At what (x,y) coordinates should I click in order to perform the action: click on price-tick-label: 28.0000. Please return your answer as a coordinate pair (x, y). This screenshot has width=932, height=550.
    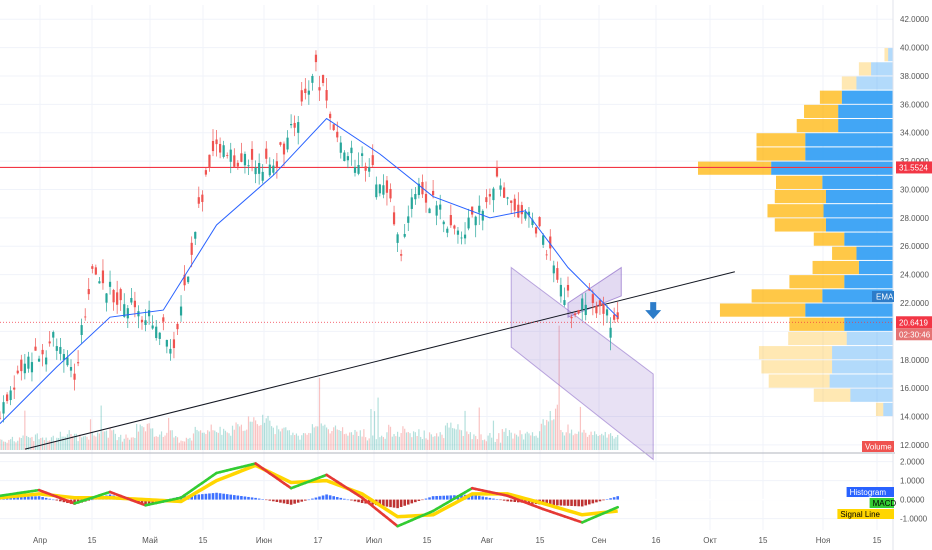
    Looking at the image, I should click on (914, 218).